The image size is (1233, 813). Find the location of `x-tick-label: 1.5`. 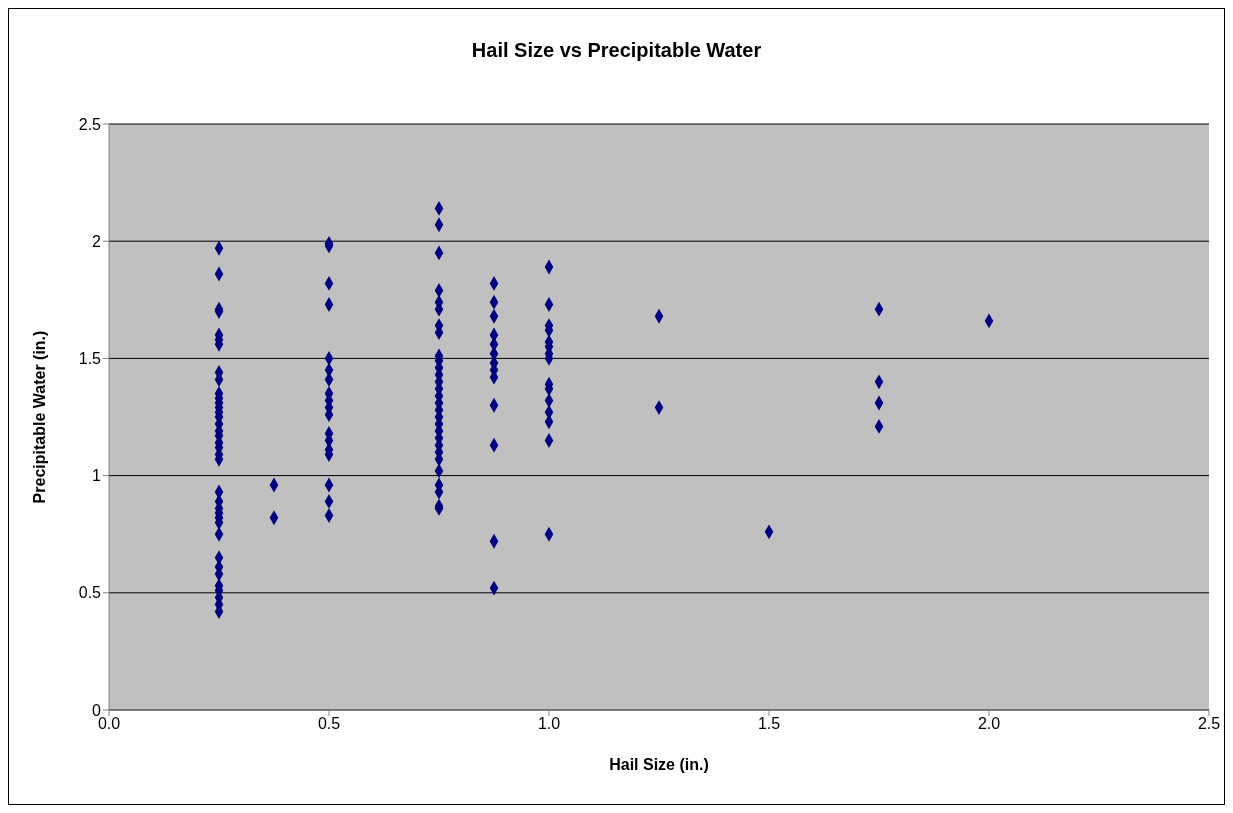

x-tick-label: 1.5 is located at coordinates (769, 724).